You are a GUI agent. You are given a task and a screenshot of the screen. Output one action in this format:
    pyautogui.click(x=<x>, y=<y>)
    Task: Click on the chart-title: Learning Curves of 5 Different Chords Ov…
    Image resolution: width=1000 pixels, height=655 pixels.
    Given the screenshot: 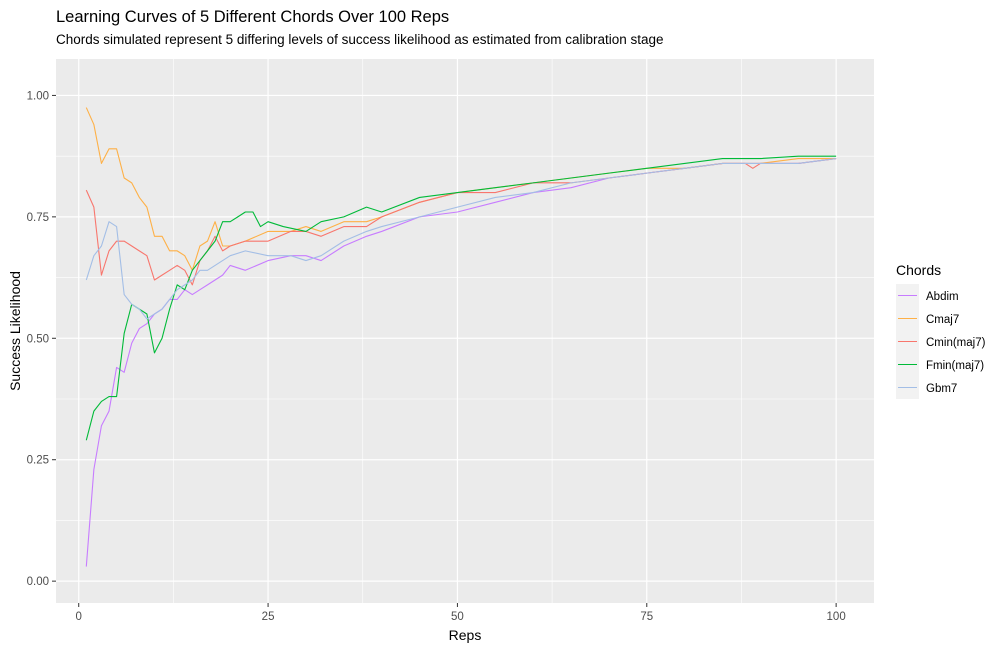 What is the action you would take?
    pyautogui.click(x=252, y=17)
    